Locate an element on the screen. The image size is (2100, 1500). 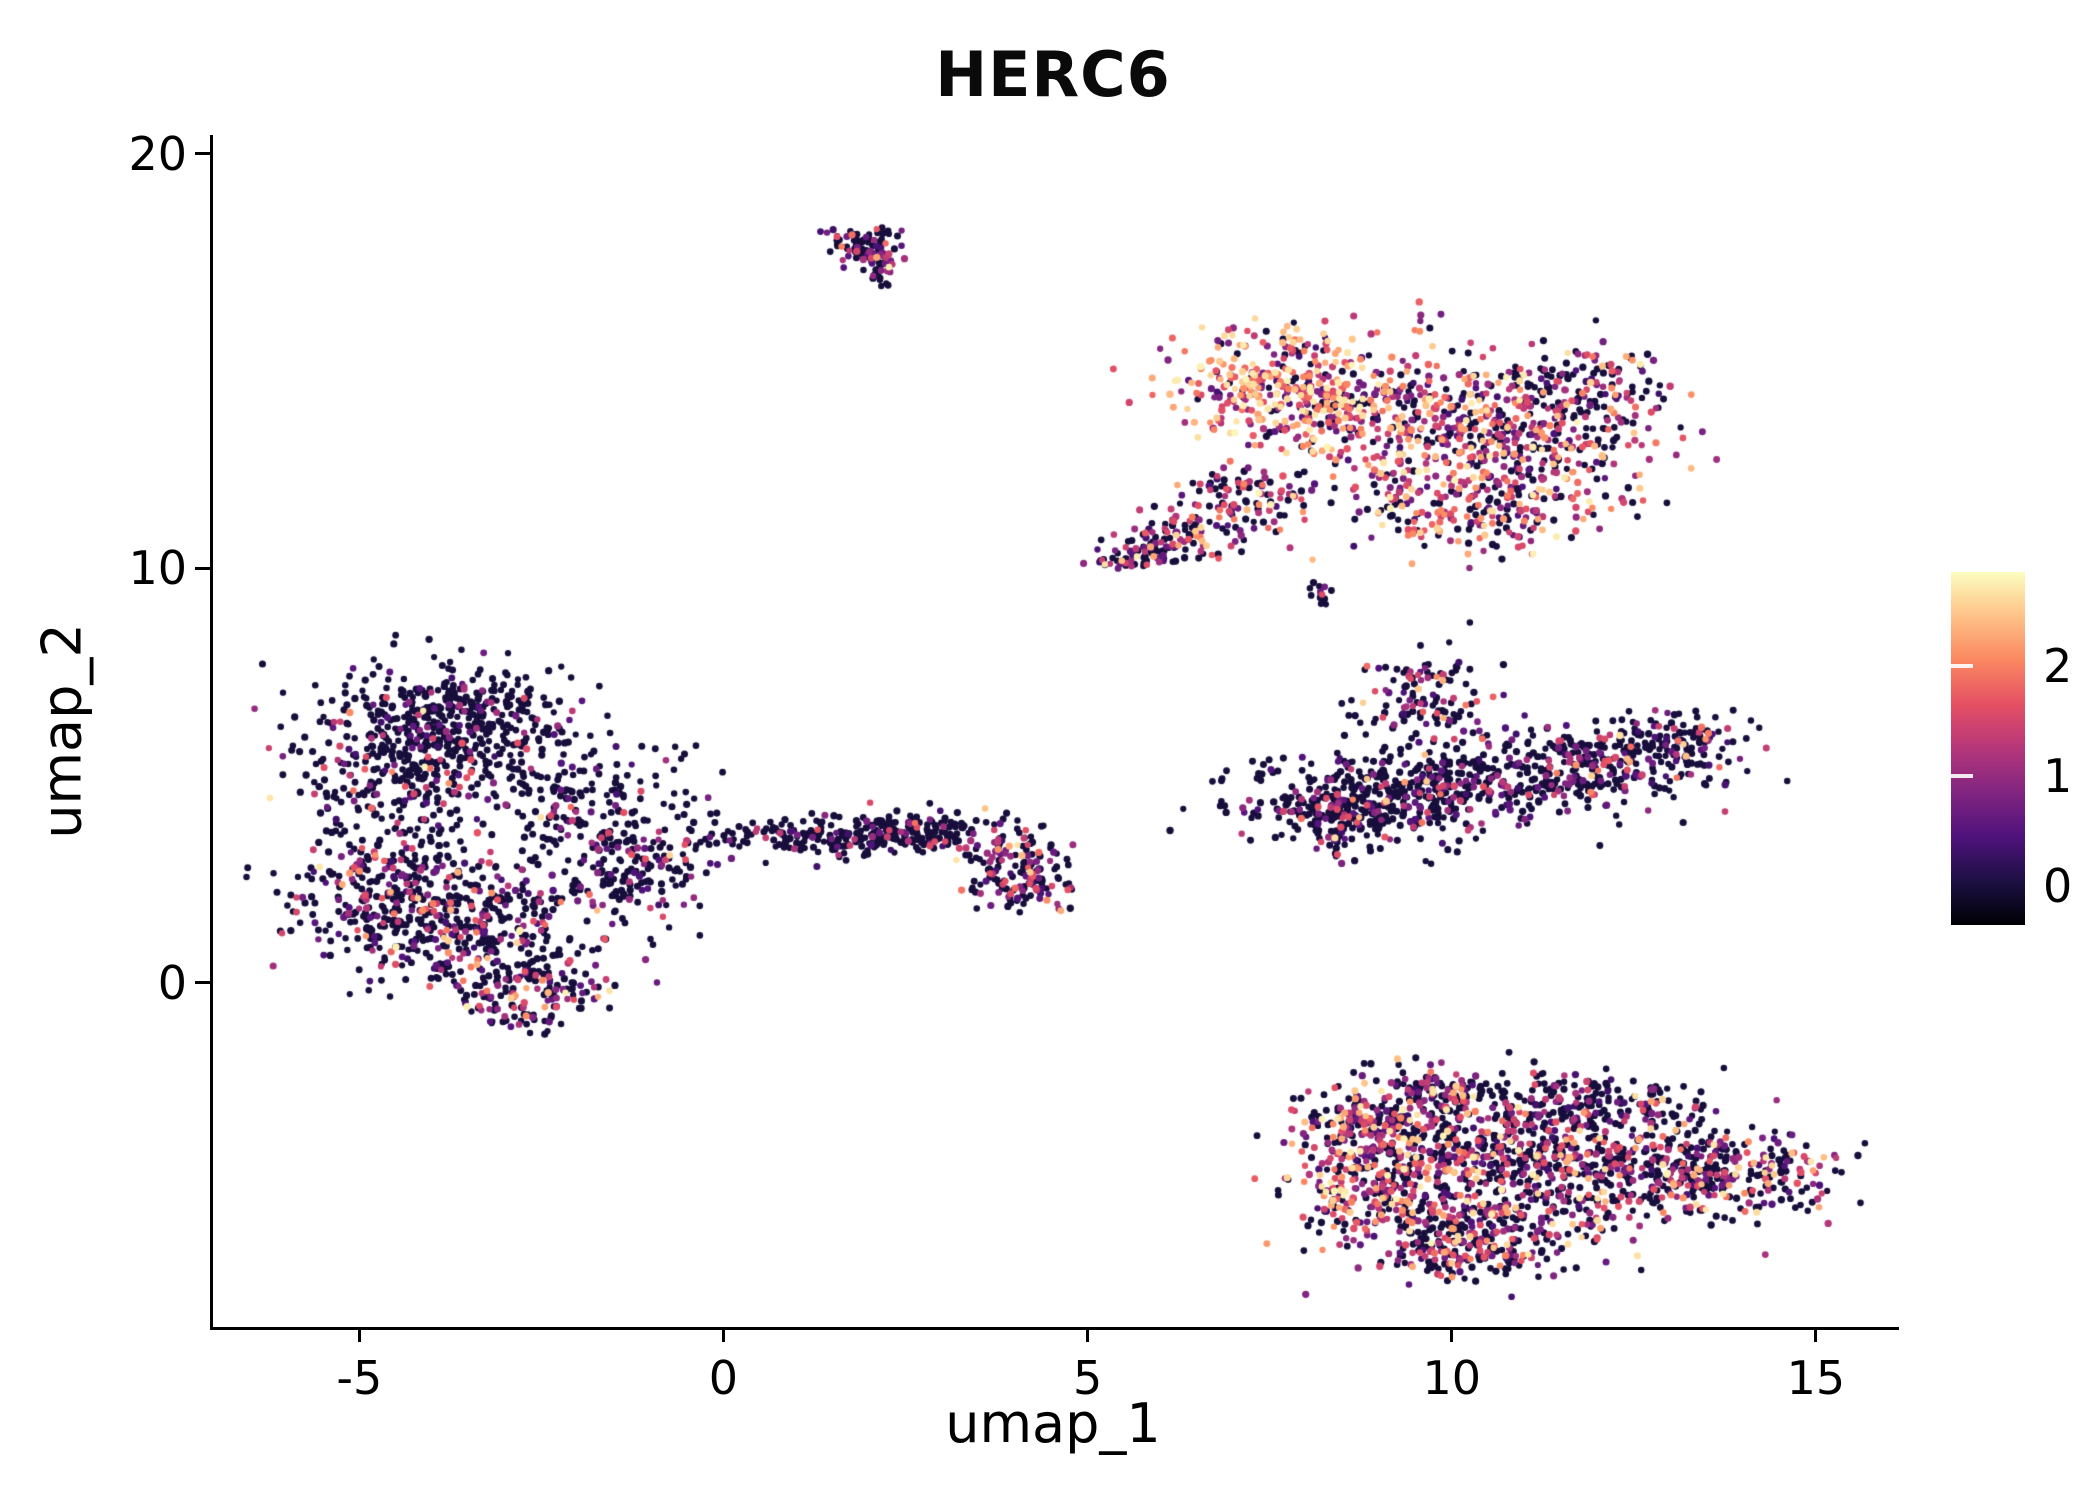
x-tick-label: 10 is located at coordinates (1451, 1378).